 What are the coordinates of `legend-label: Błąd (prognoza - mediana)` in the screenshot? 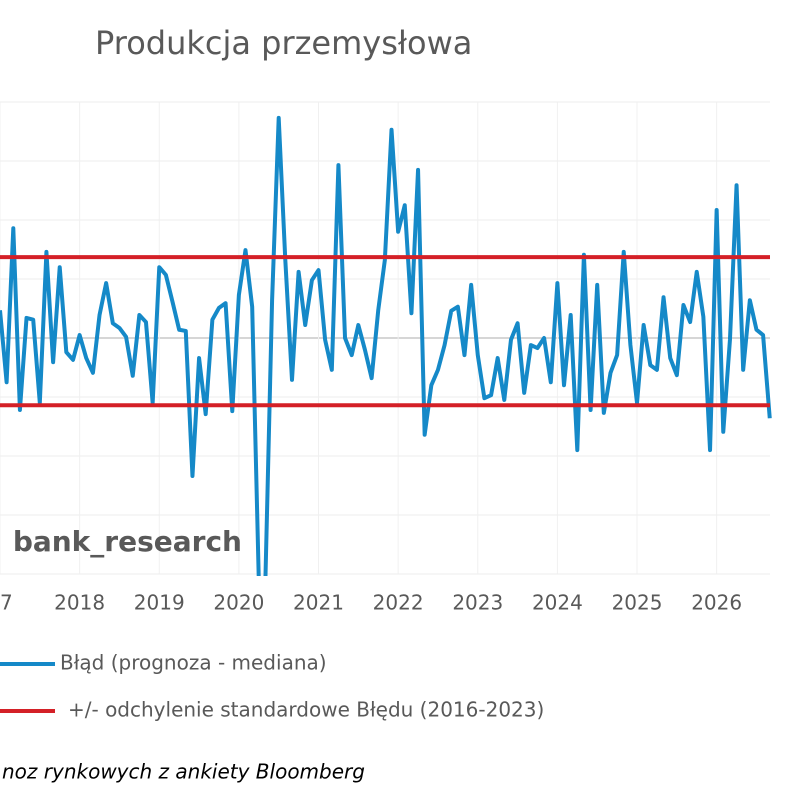 It's located at (193, 663).